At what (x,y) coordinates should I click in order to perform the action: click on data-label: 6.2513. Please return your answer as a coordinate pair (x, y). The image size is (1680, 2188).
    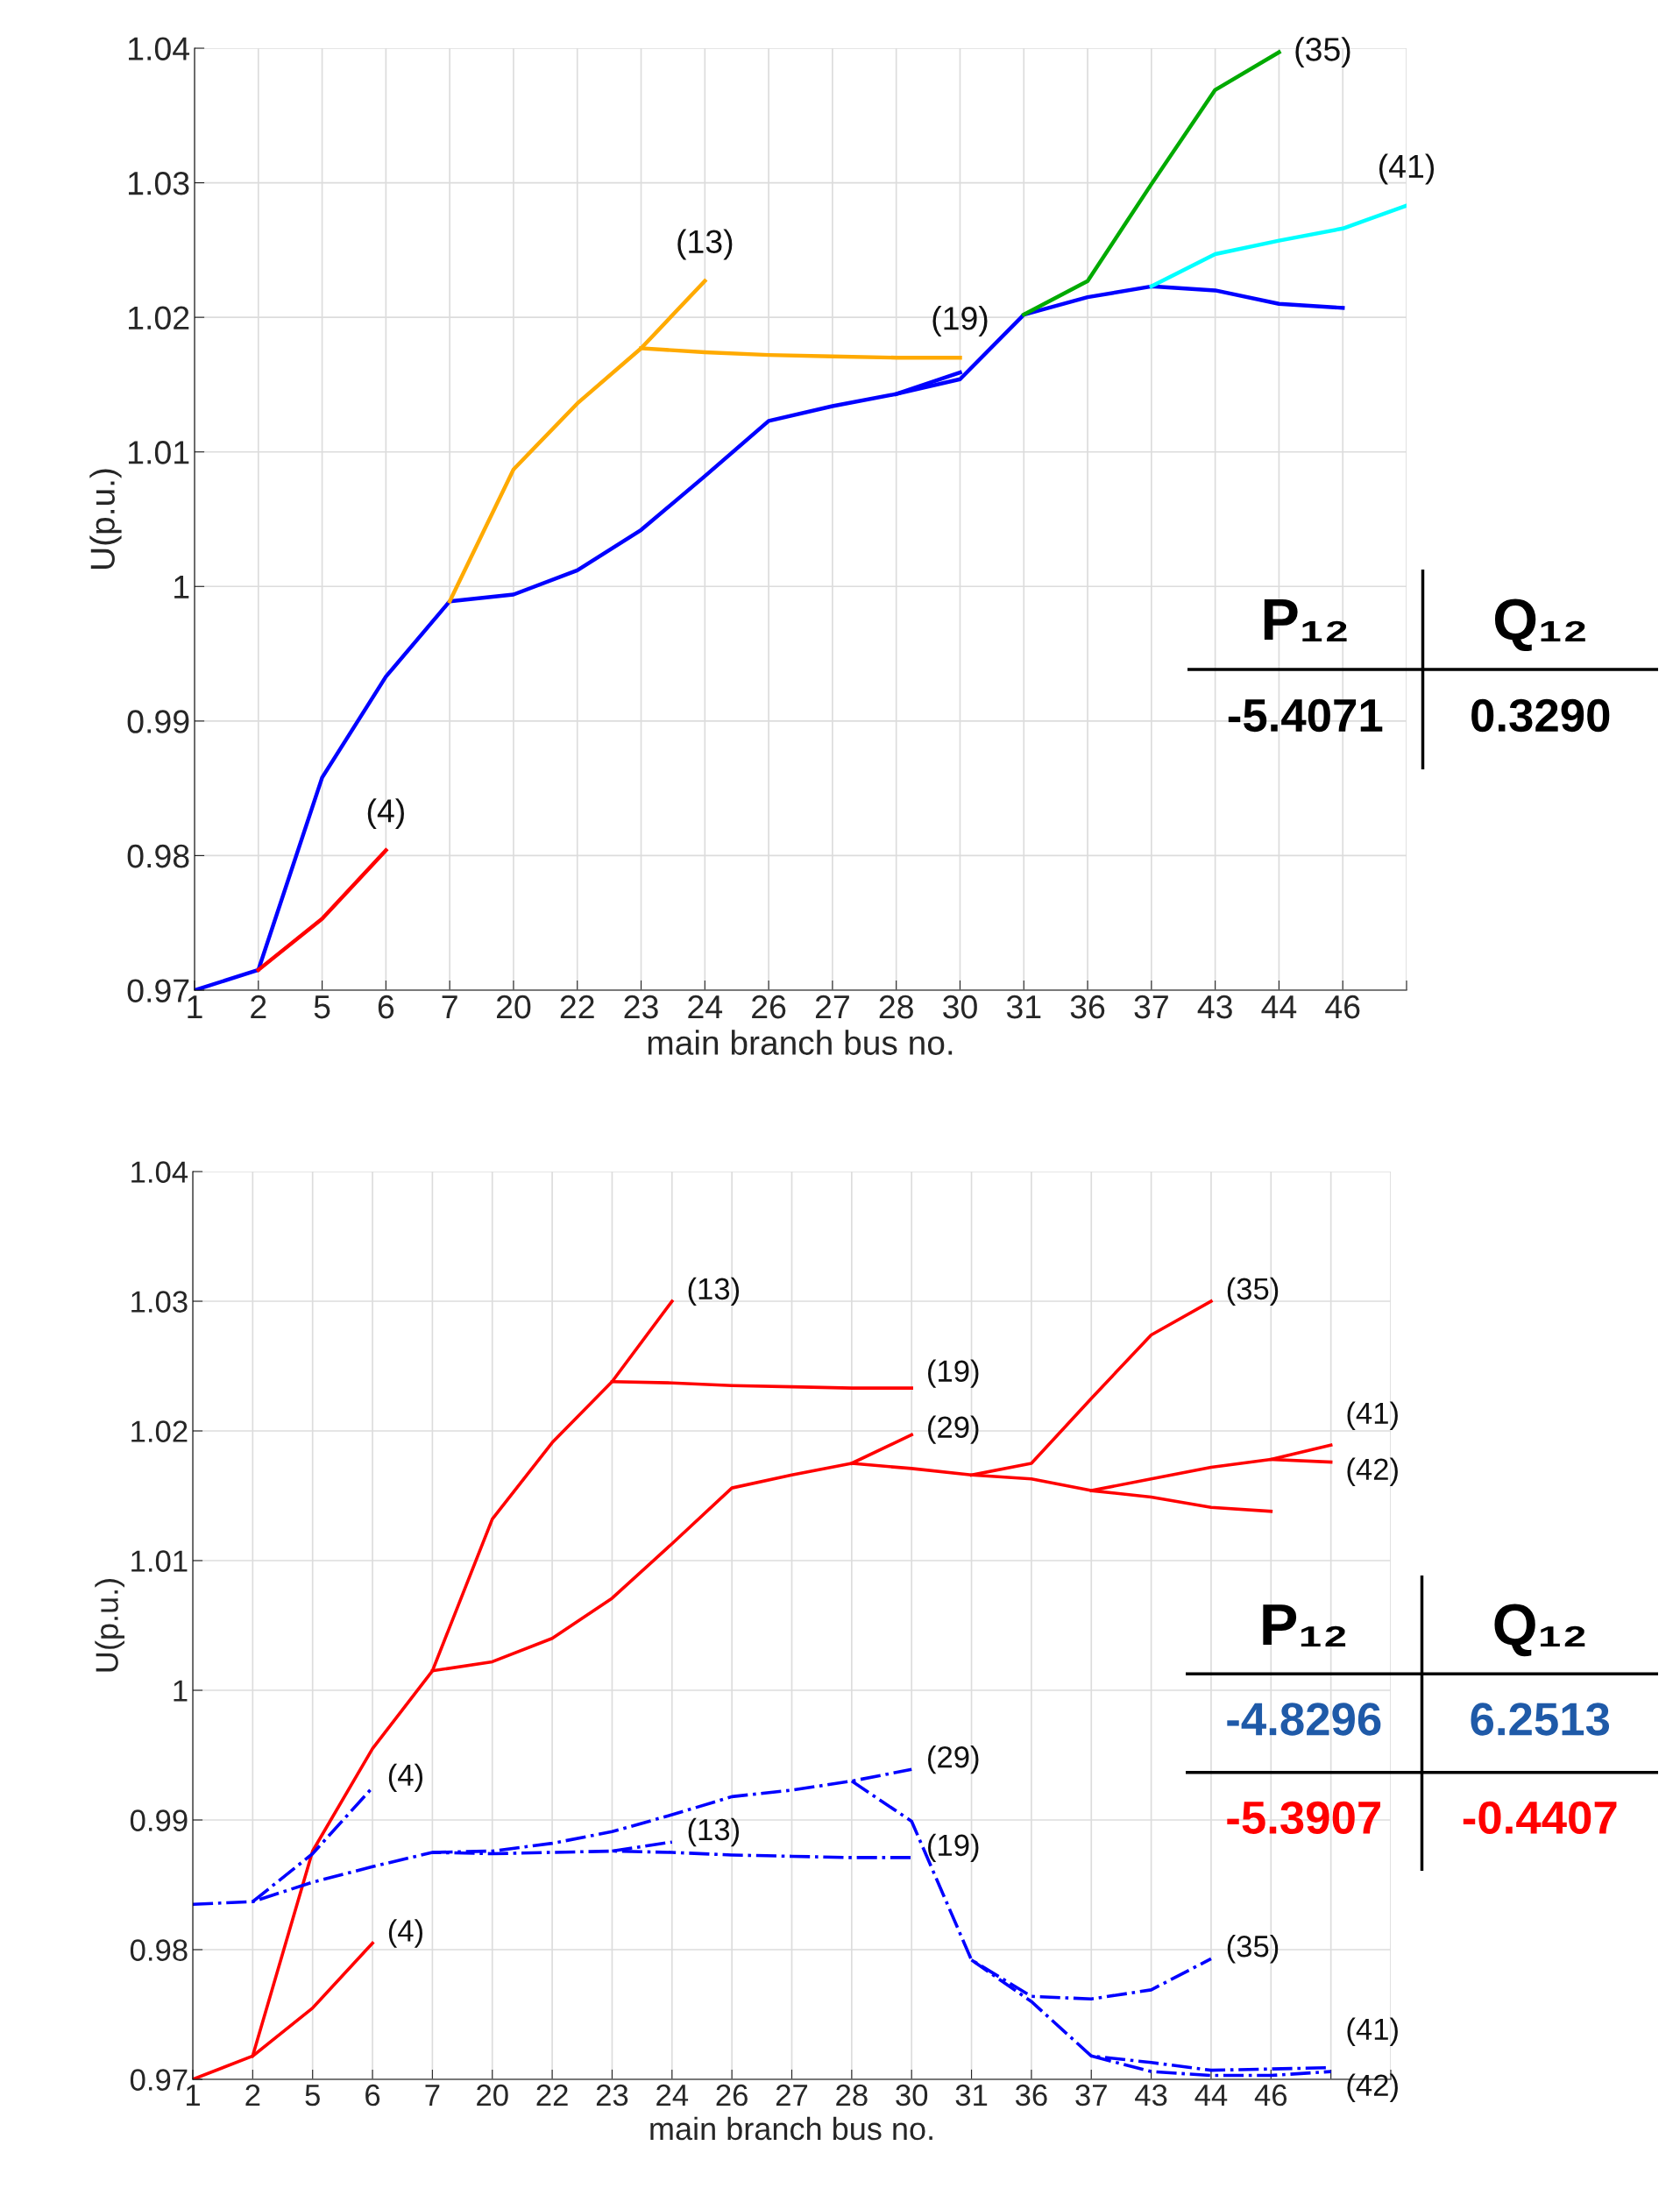
    Looking at the image, I should click on (1540, 1719).